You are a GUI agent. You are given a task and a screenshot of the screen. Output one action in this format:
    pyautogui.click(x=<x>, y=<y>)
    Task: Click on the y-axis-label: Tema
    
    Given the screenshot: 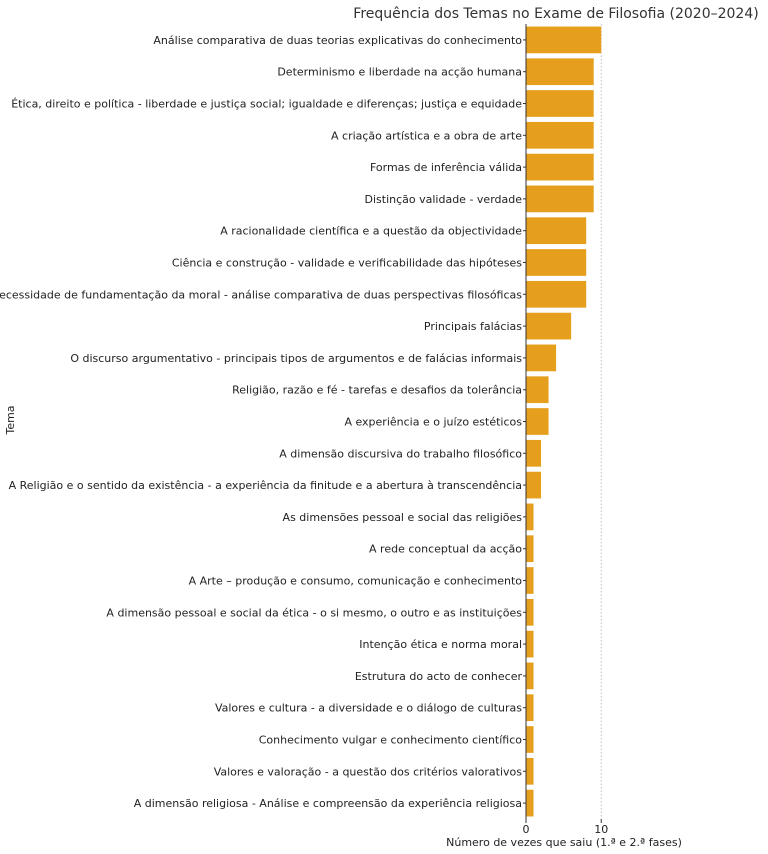 What is the action you would take?
    pyautogui.click(x=10, y=420)
    